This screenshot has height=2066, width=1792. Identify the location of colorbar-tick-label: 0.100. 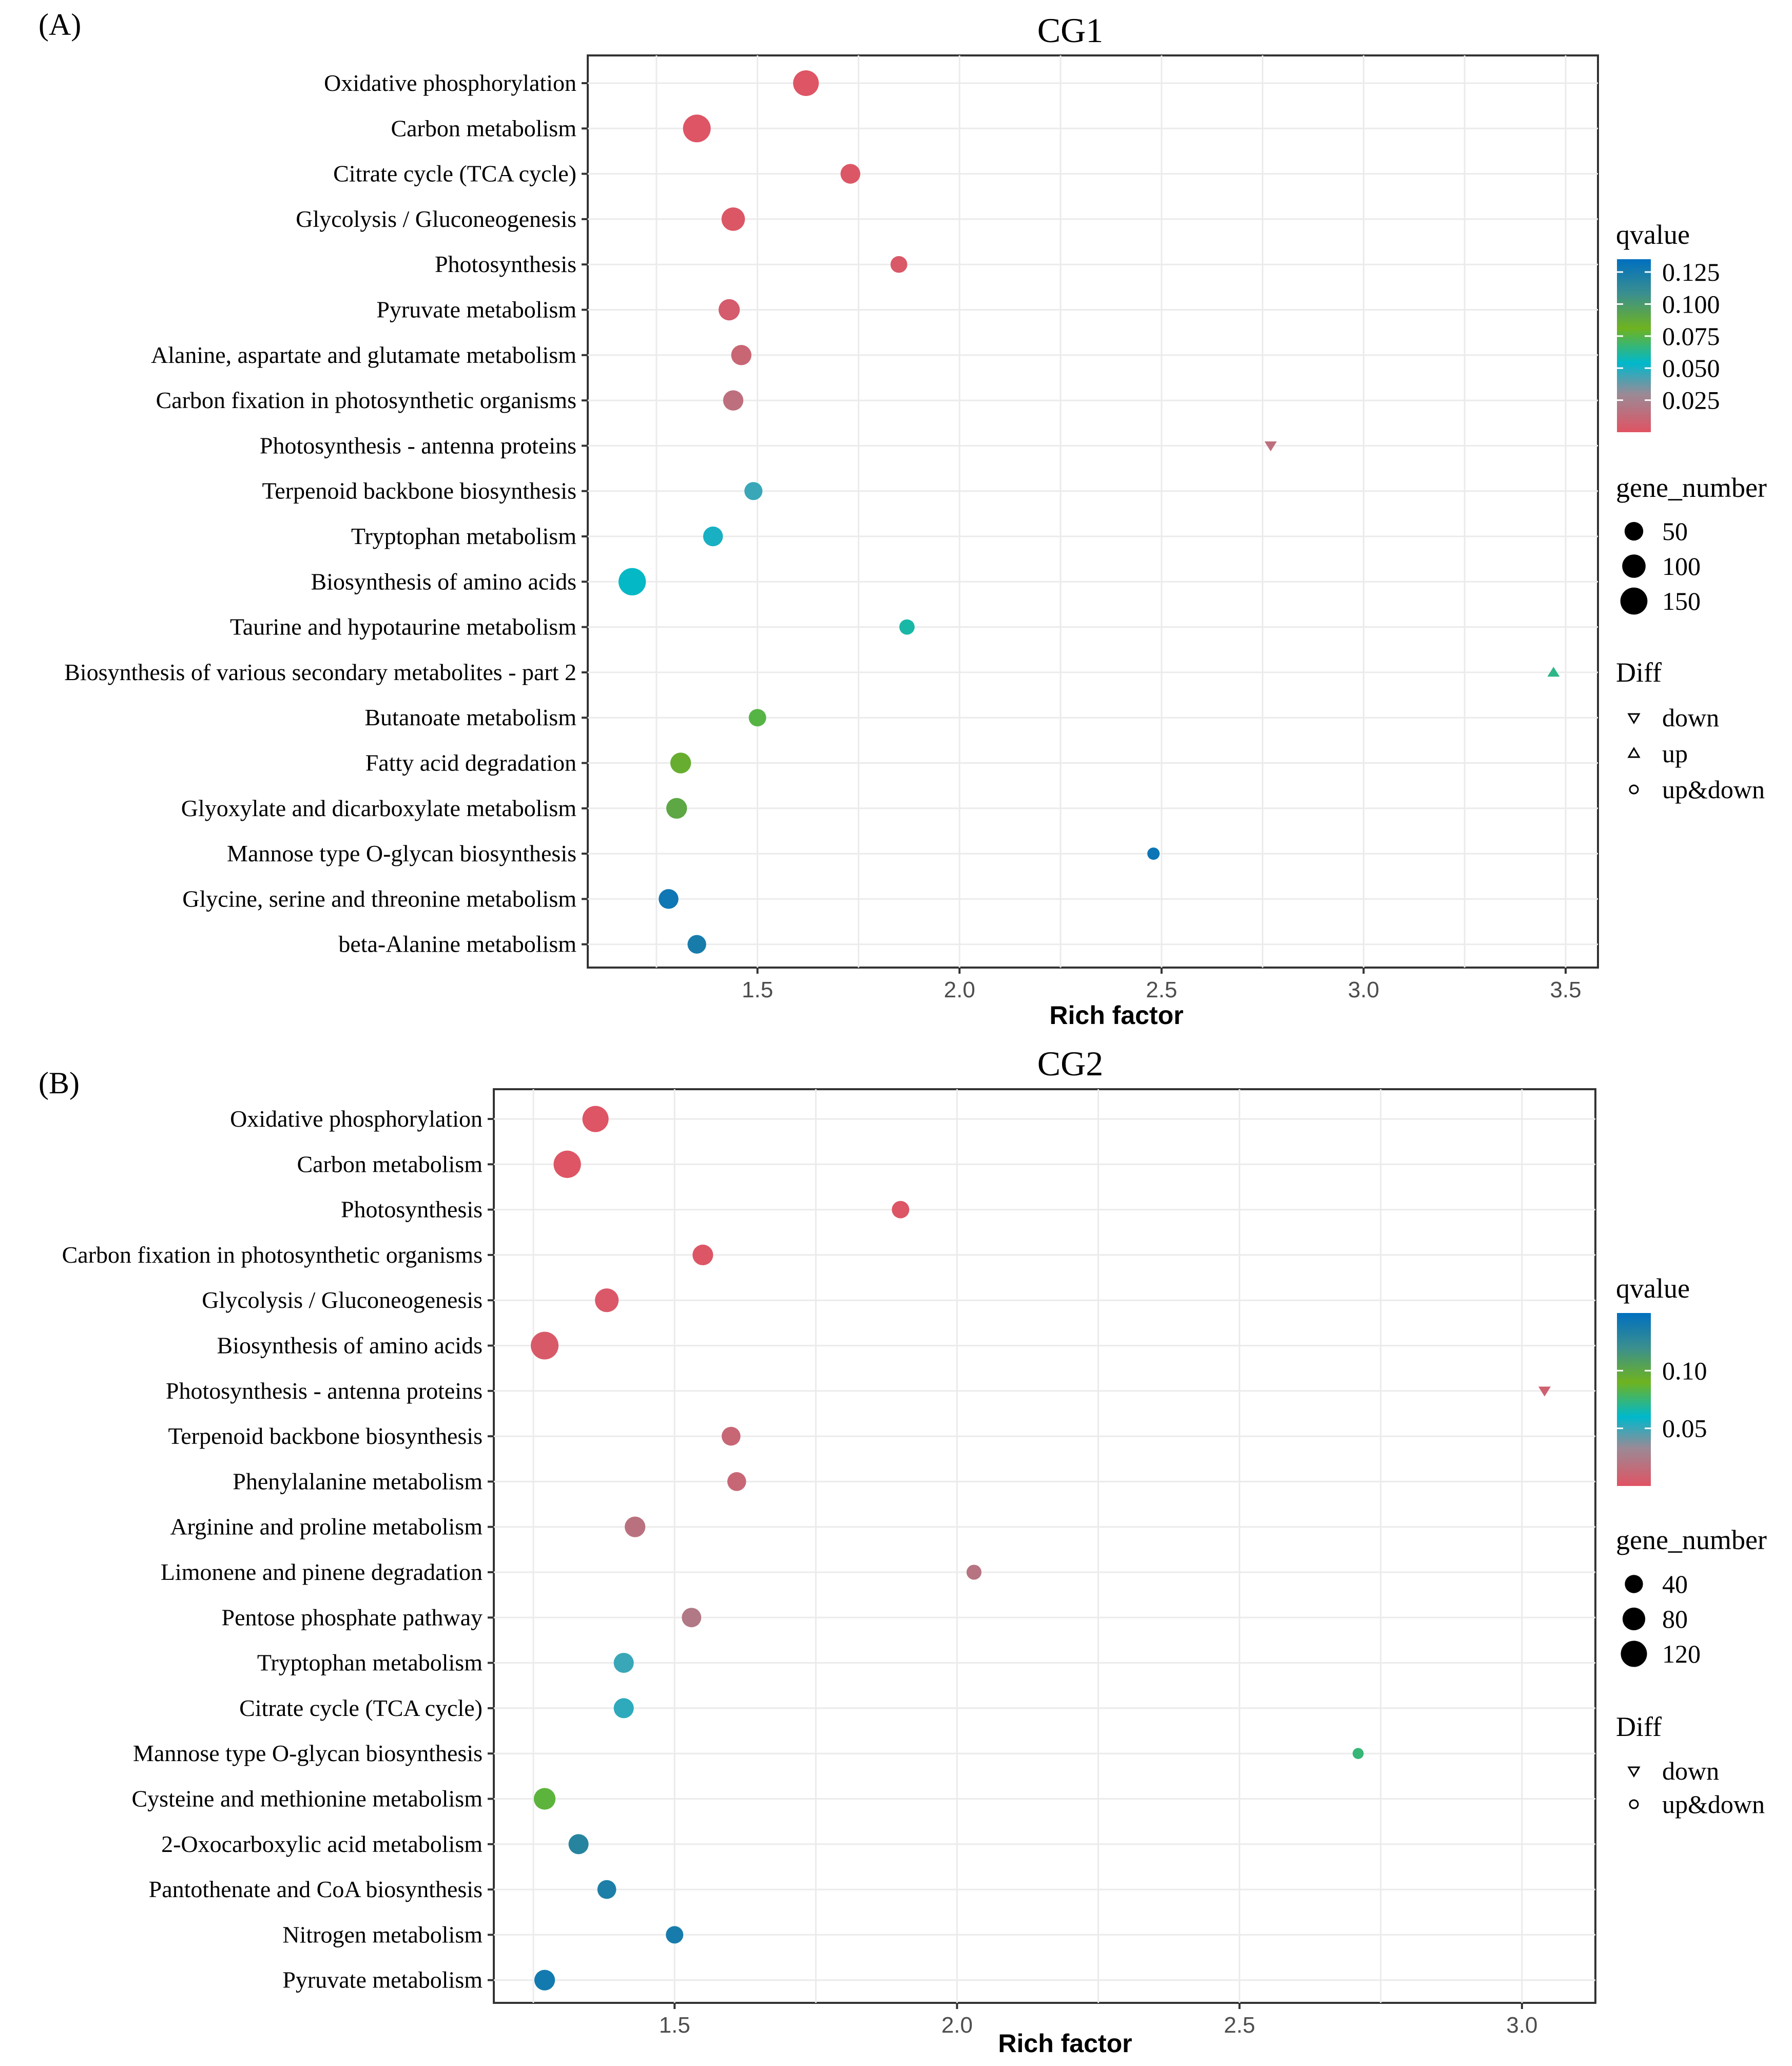
(1691, 303).